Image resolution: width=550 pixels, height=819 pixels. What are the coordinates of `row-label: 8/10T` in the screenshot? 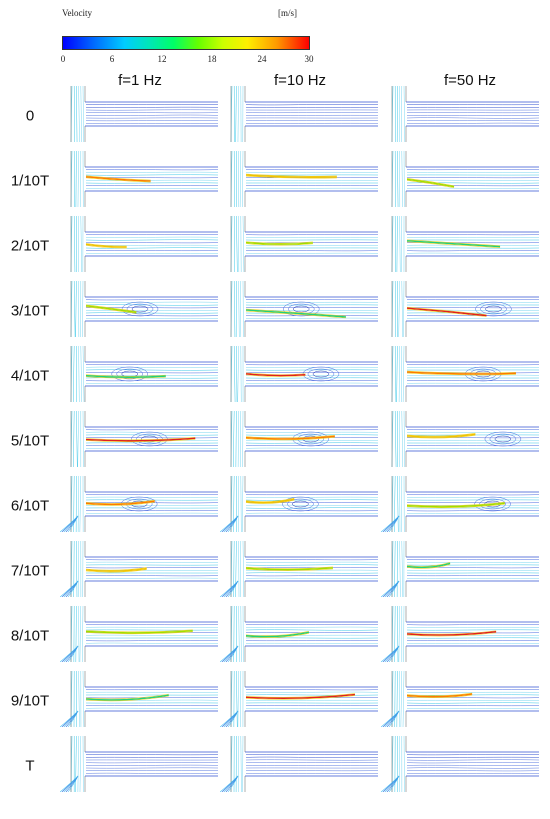 It's located at (30, 636).